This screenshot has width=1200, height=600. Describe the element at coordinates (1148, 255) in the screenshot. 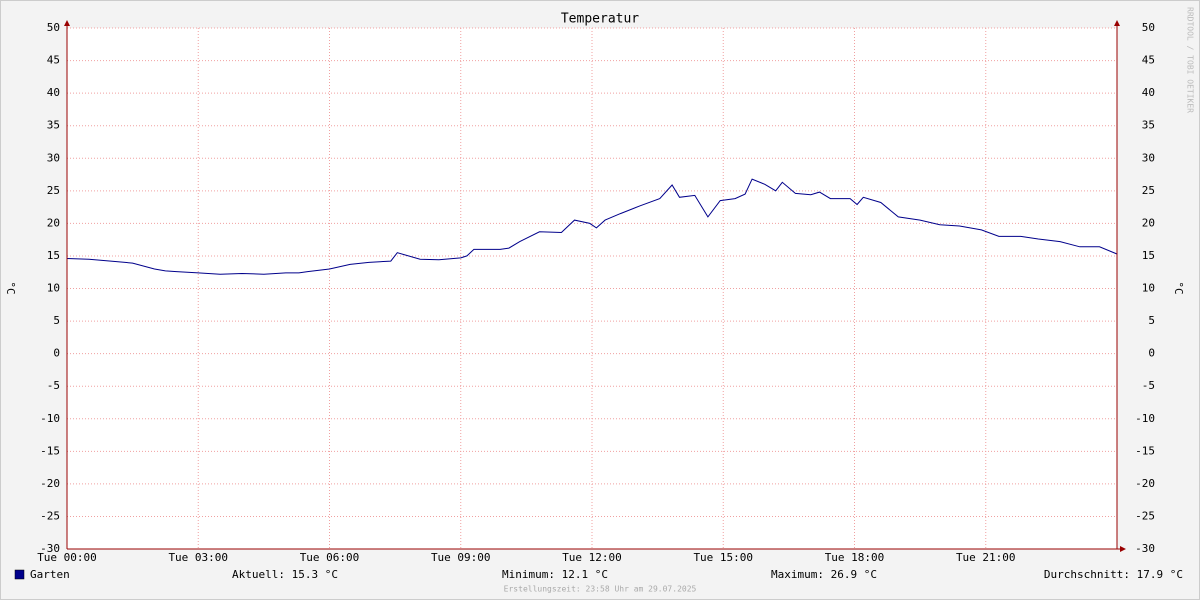

I see `y2-tick-label: 15` at that location.